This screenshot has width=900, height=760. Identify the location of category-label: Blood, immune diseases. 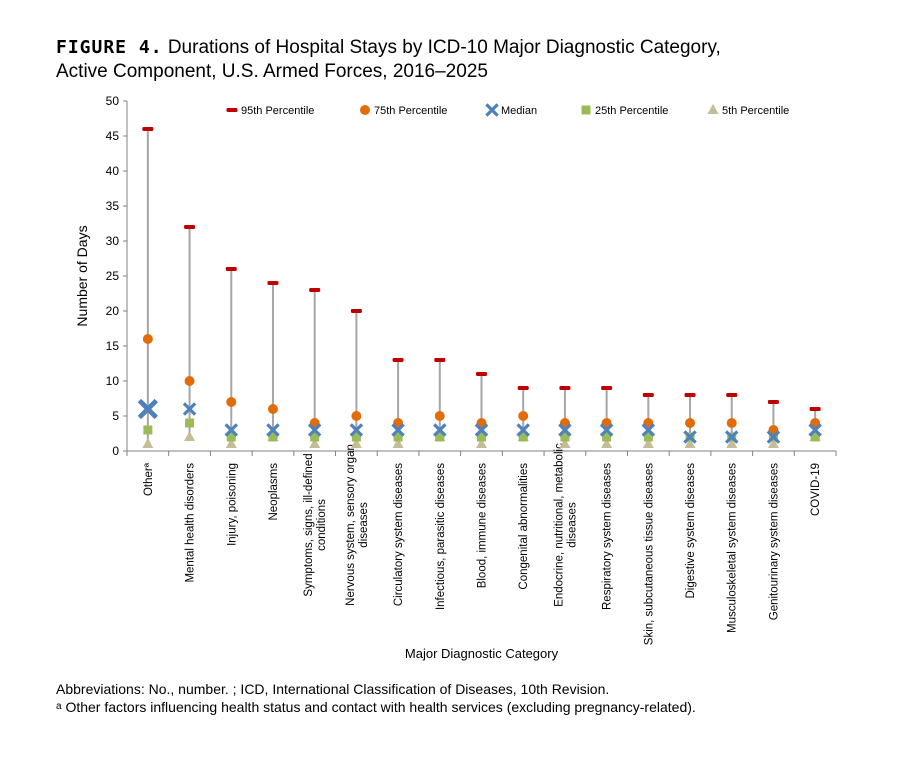
(483, 526).